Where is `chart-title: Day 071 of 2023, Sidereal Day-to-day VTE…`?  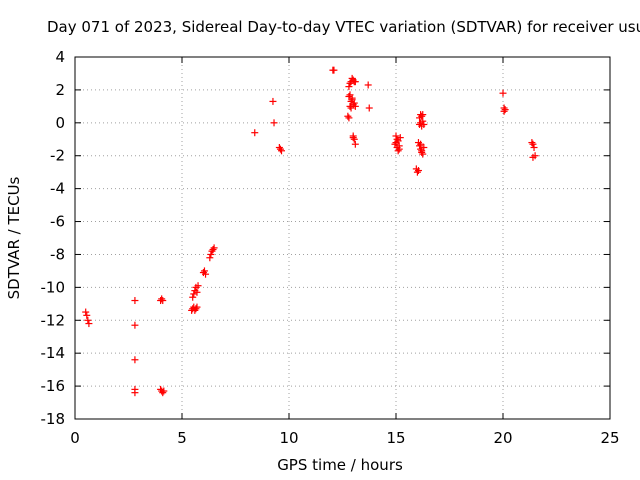 chart-title: Day 071 of 2023, Sidereal Day-to-day VTE… is located at coordinates (343, 27).